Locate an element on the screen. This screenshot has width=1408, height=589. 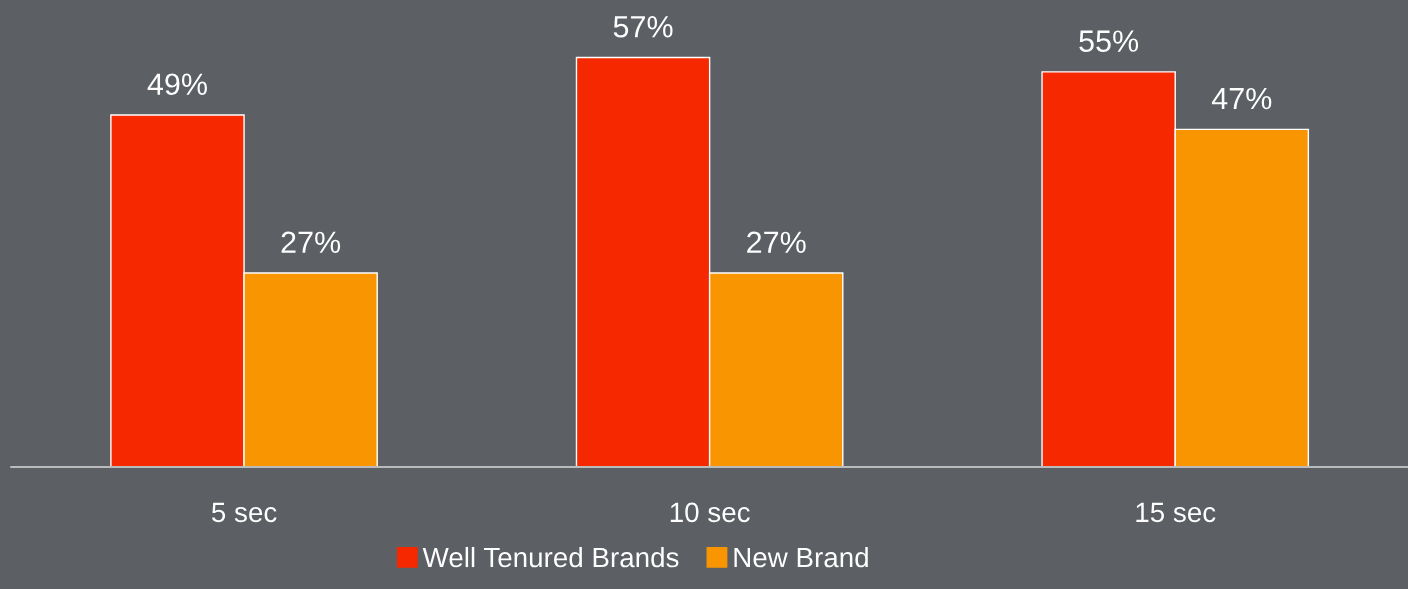
data-label: 57% is located at coordinates (643, 27).